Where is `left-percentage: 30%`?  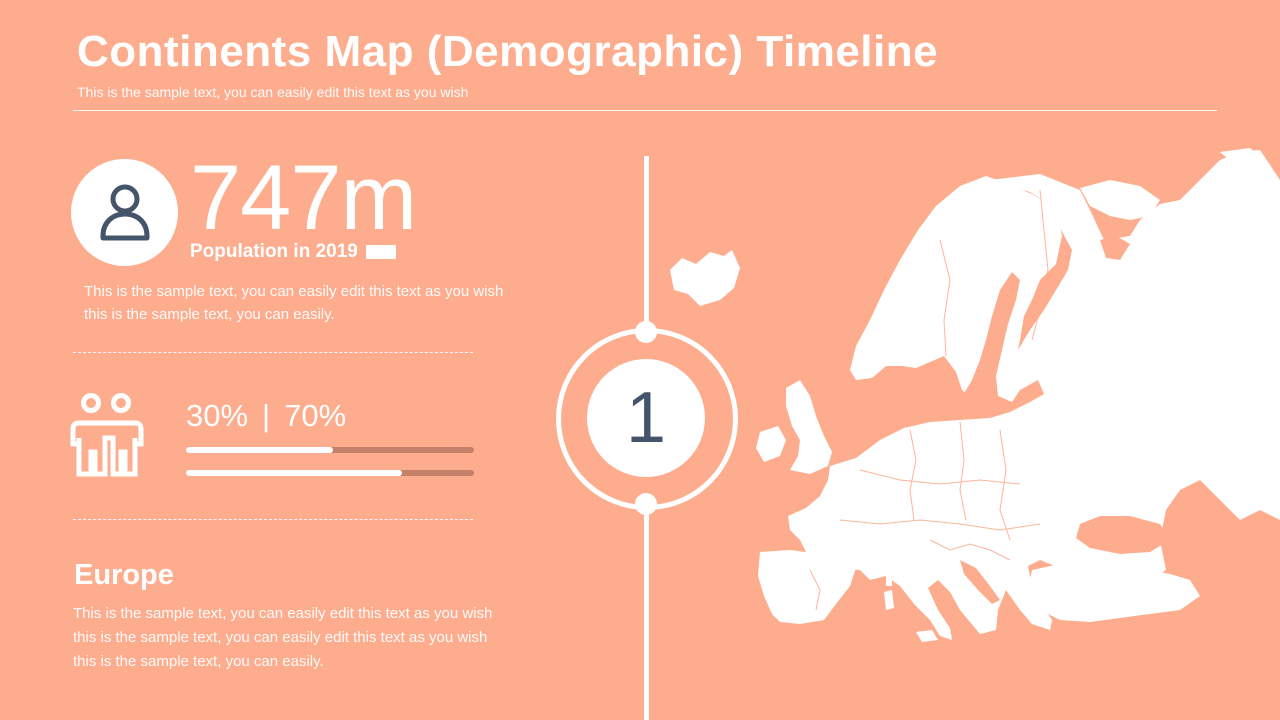
left-percentage: 30% is located at coordinates (217, 415).